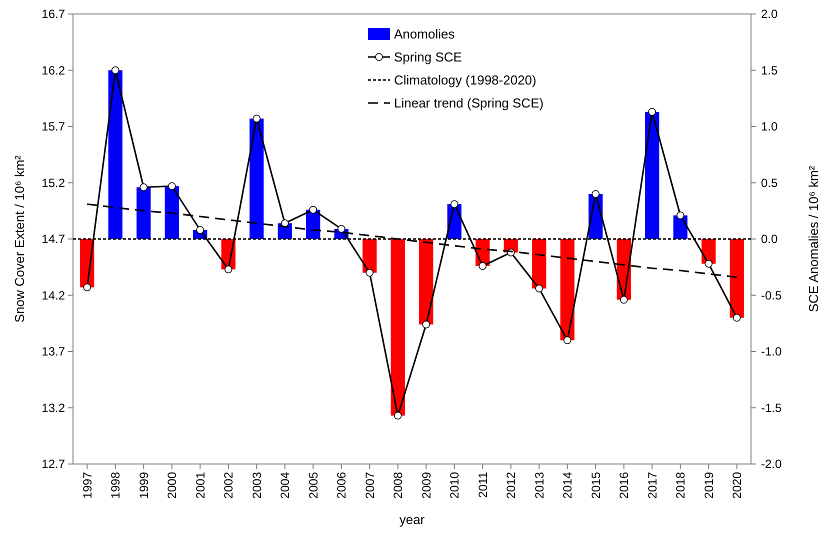 The image size is (836, 536). Describe the element at coordinates (54, 464) in the screenshot. I see `y-tick-label: 12.7` at that location.